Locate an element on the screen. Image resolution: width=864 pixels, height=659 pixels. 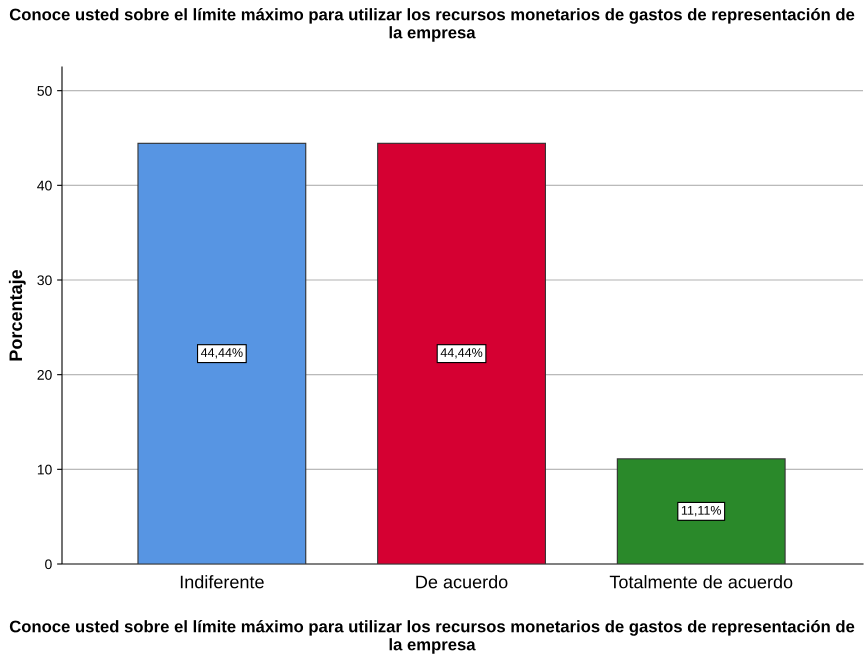
chart-title: Conoce usted sobre el límite máximo para utilizar los recursos monetarios de gastos de representación de la empresa is located at coordinates (432, 25).